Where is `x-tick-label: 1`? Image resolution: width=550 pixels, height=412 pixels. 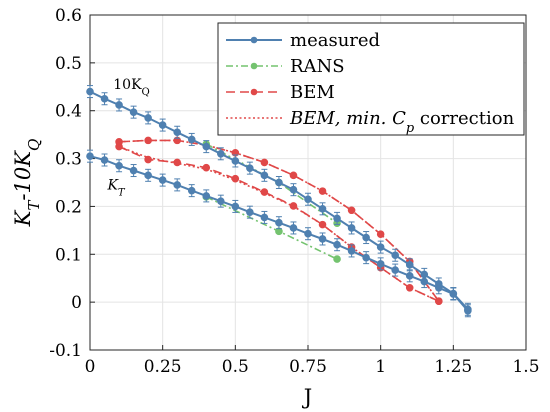 x-tick-label: 1 is located at coordinates (380, 367).